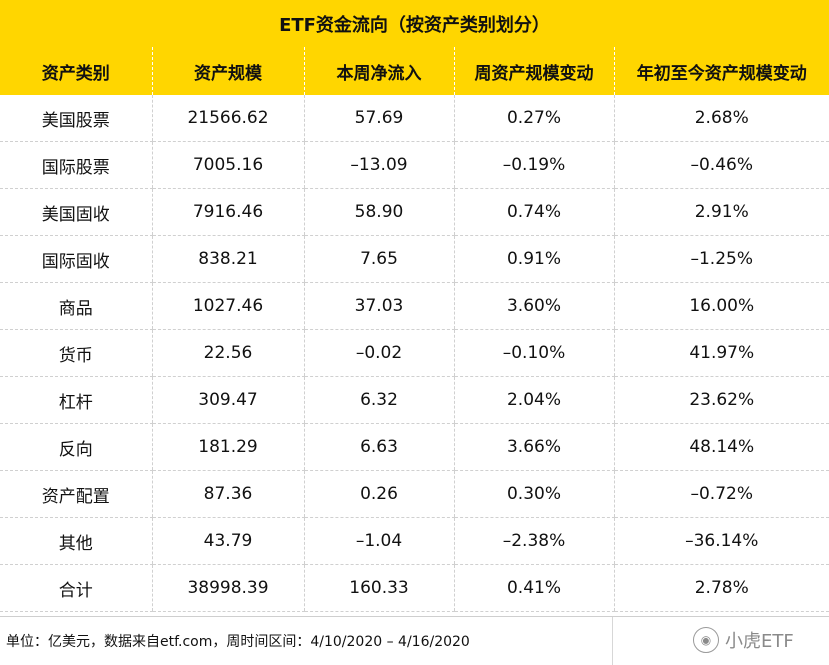 The width and height of the screenshot is (829, 665). What do you see at coordinates (378, 306) in the screenshot?
I see `weekly-net-inflow-cell: 37.03` at bounding box center [378, 306].